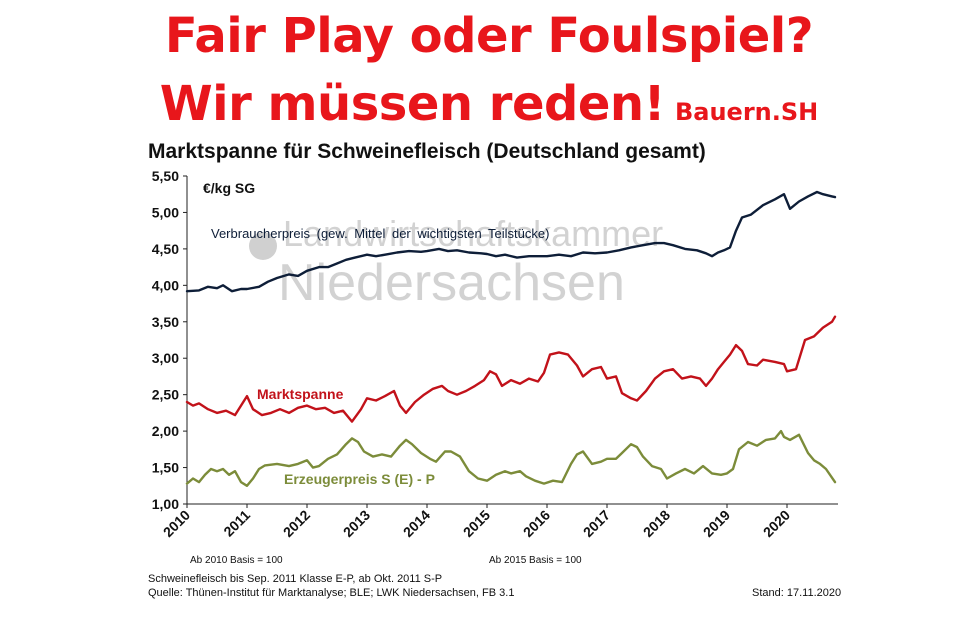 The width and height of the screenshot is (978, 618). Describe the element at coordinates (716, 523) in the screenshot. I see `x-tick-label: 2019` at that location.